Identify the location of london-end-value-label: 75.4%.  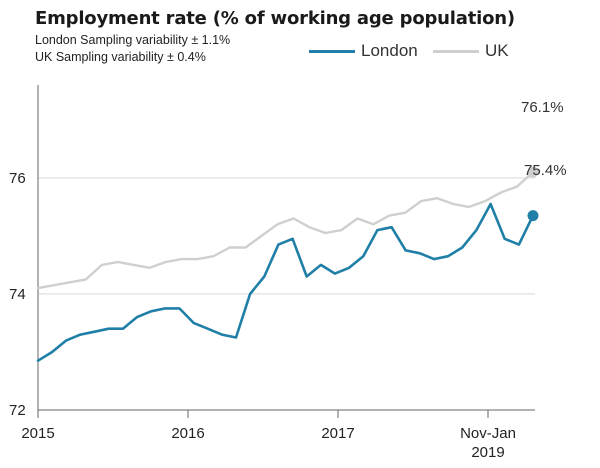
(545, 170).